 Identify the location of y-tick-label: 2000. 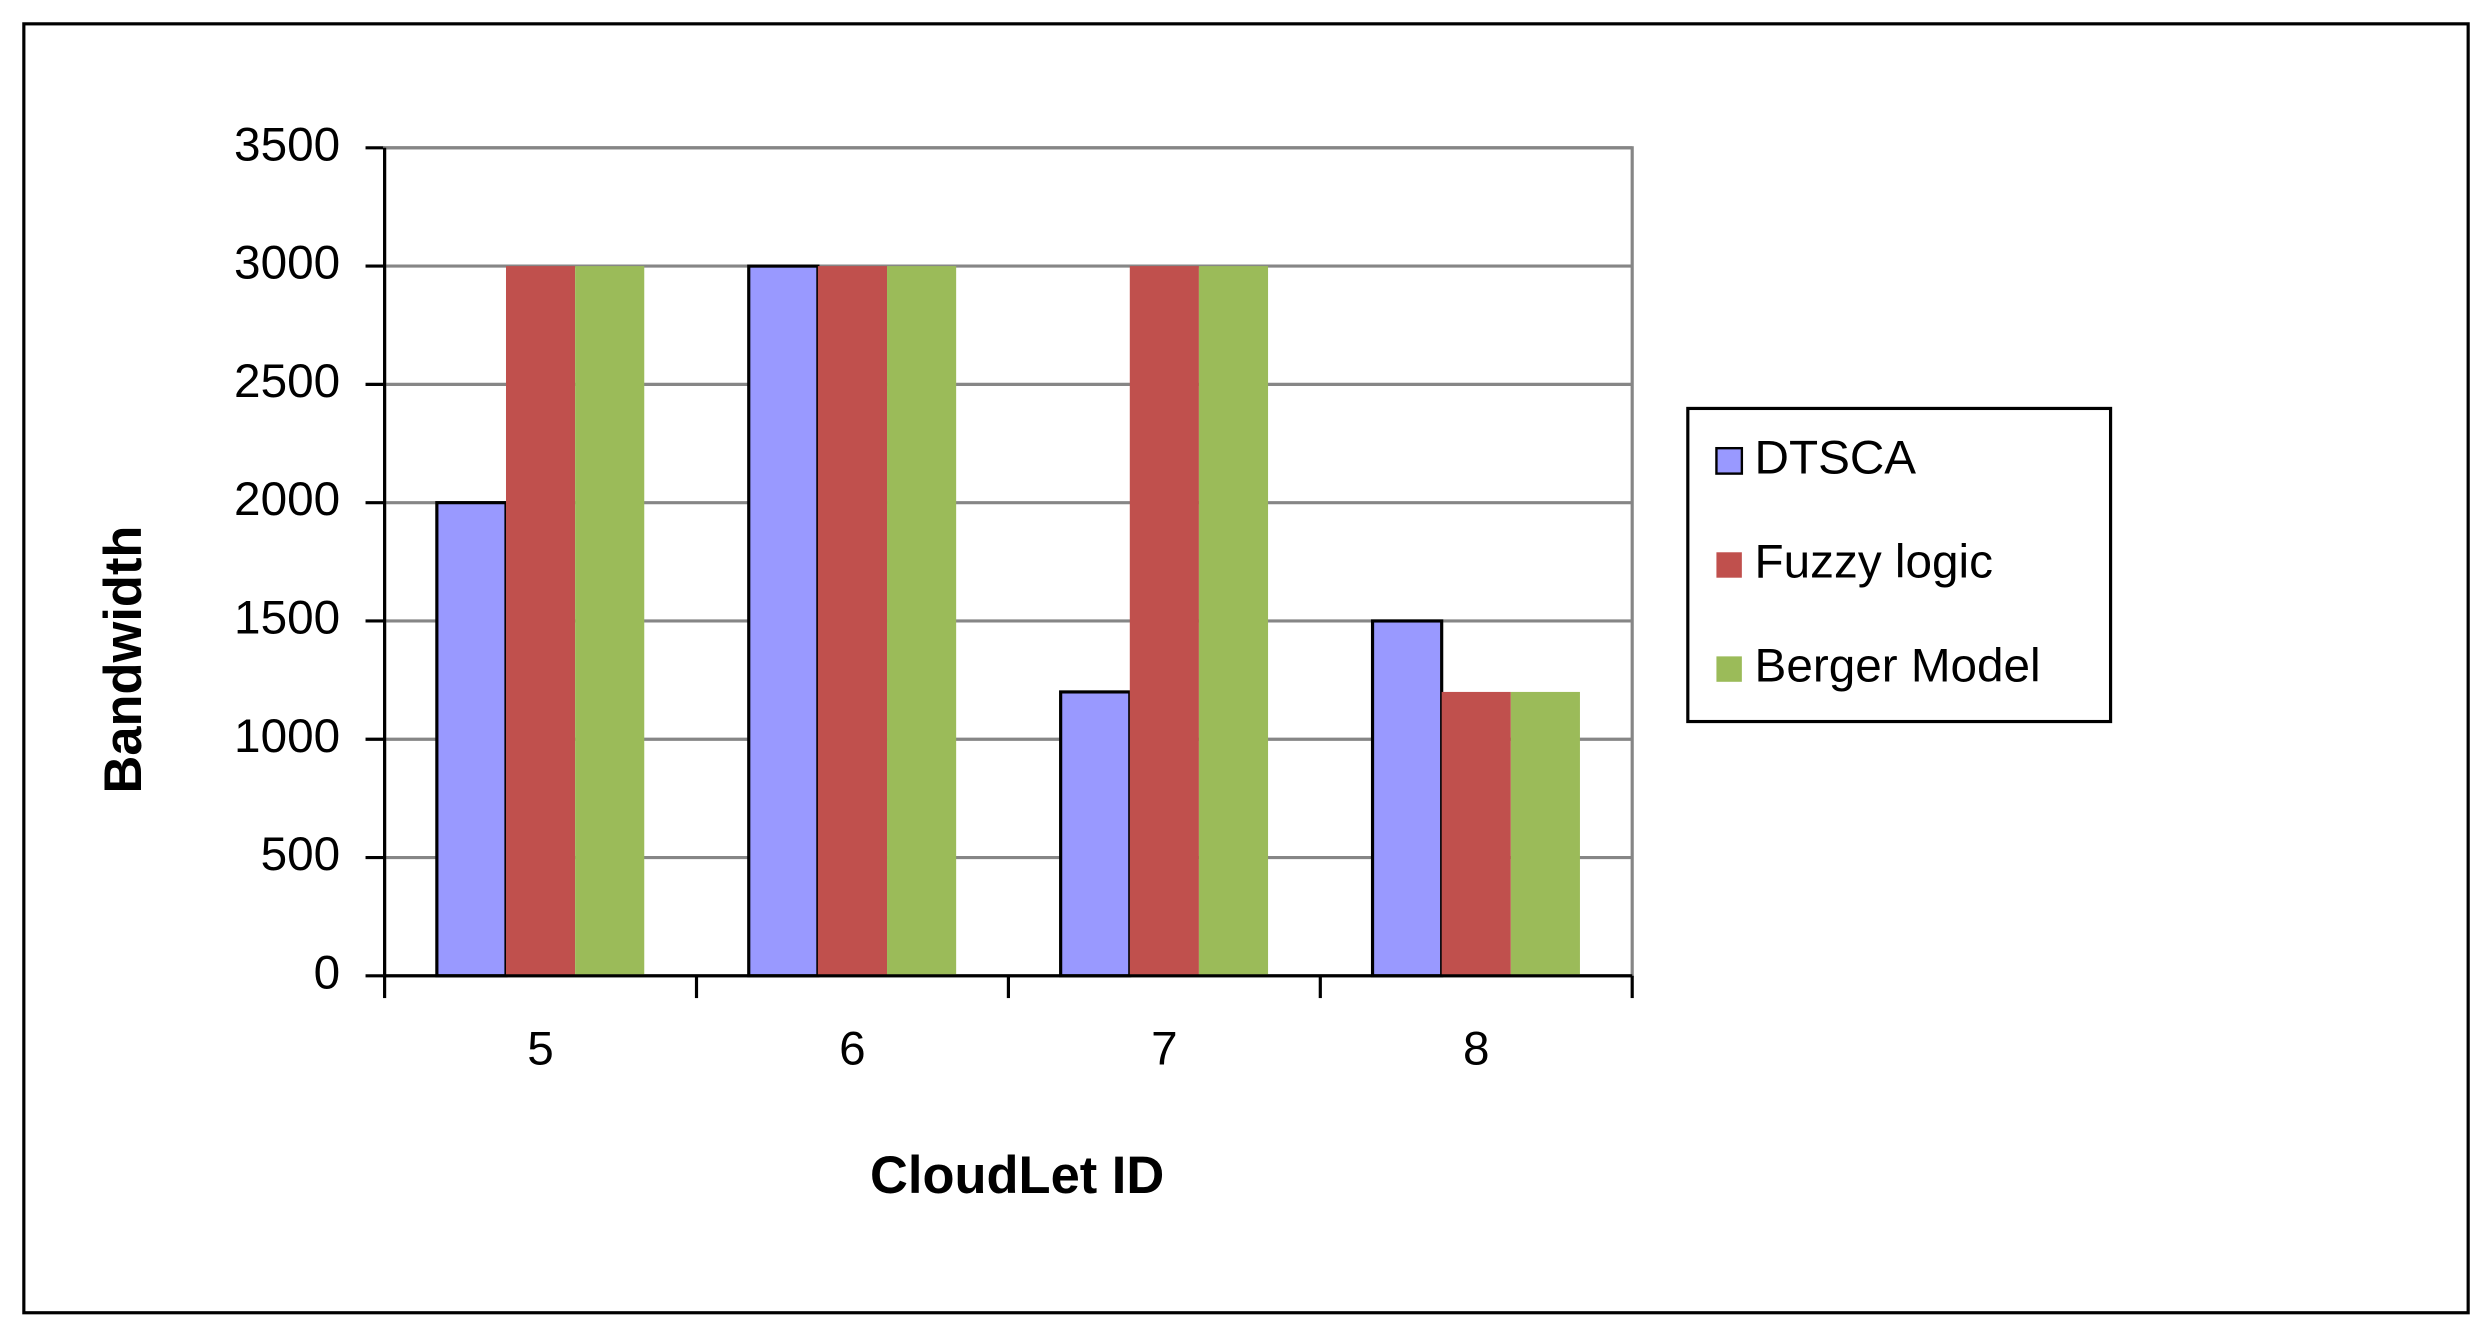
(287, 499).